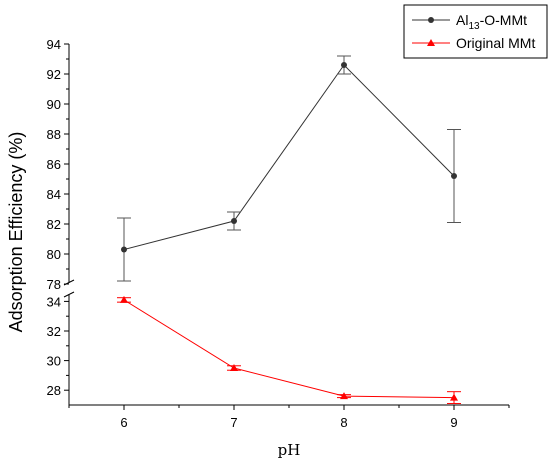 The width and height of the screenshot is (550, 468). I want to click on y-tick-label: 82, so click(54, 224).